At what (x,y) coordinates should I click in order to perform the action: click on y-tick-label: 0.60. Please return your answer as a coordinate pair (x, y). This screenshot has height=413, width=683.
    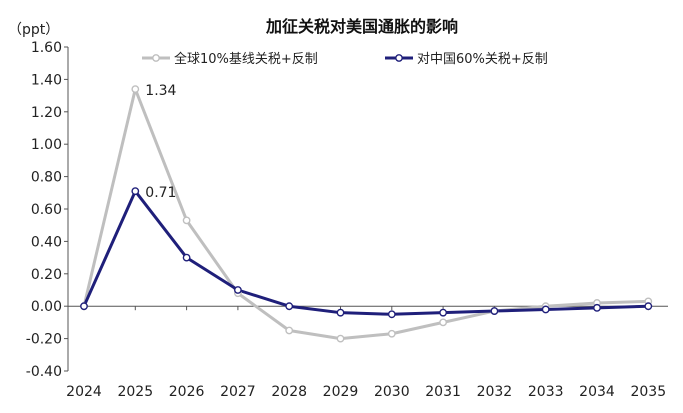
    Looking at the image, I should click on (46, 210).